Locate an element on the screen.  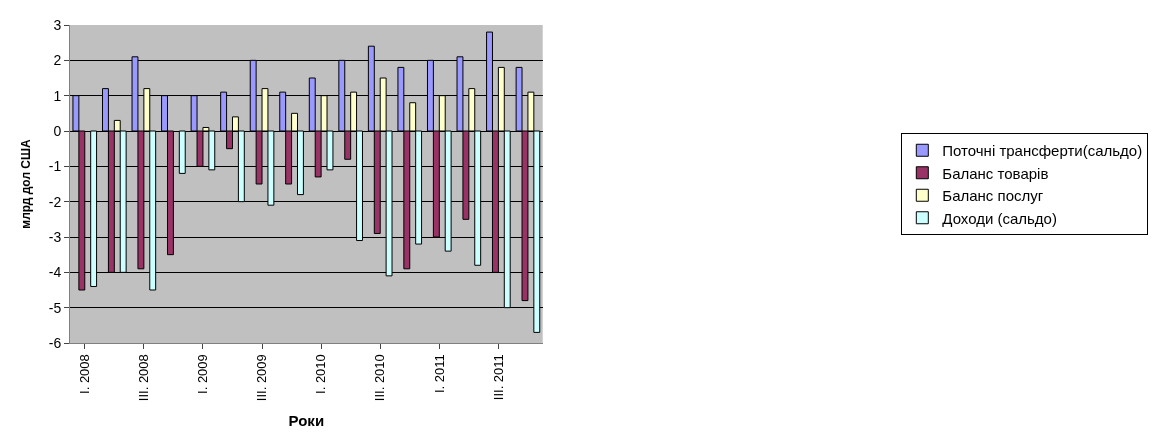
legend-label: Поточні трансферти(сальдо) is located at coordinates (1042, 151).